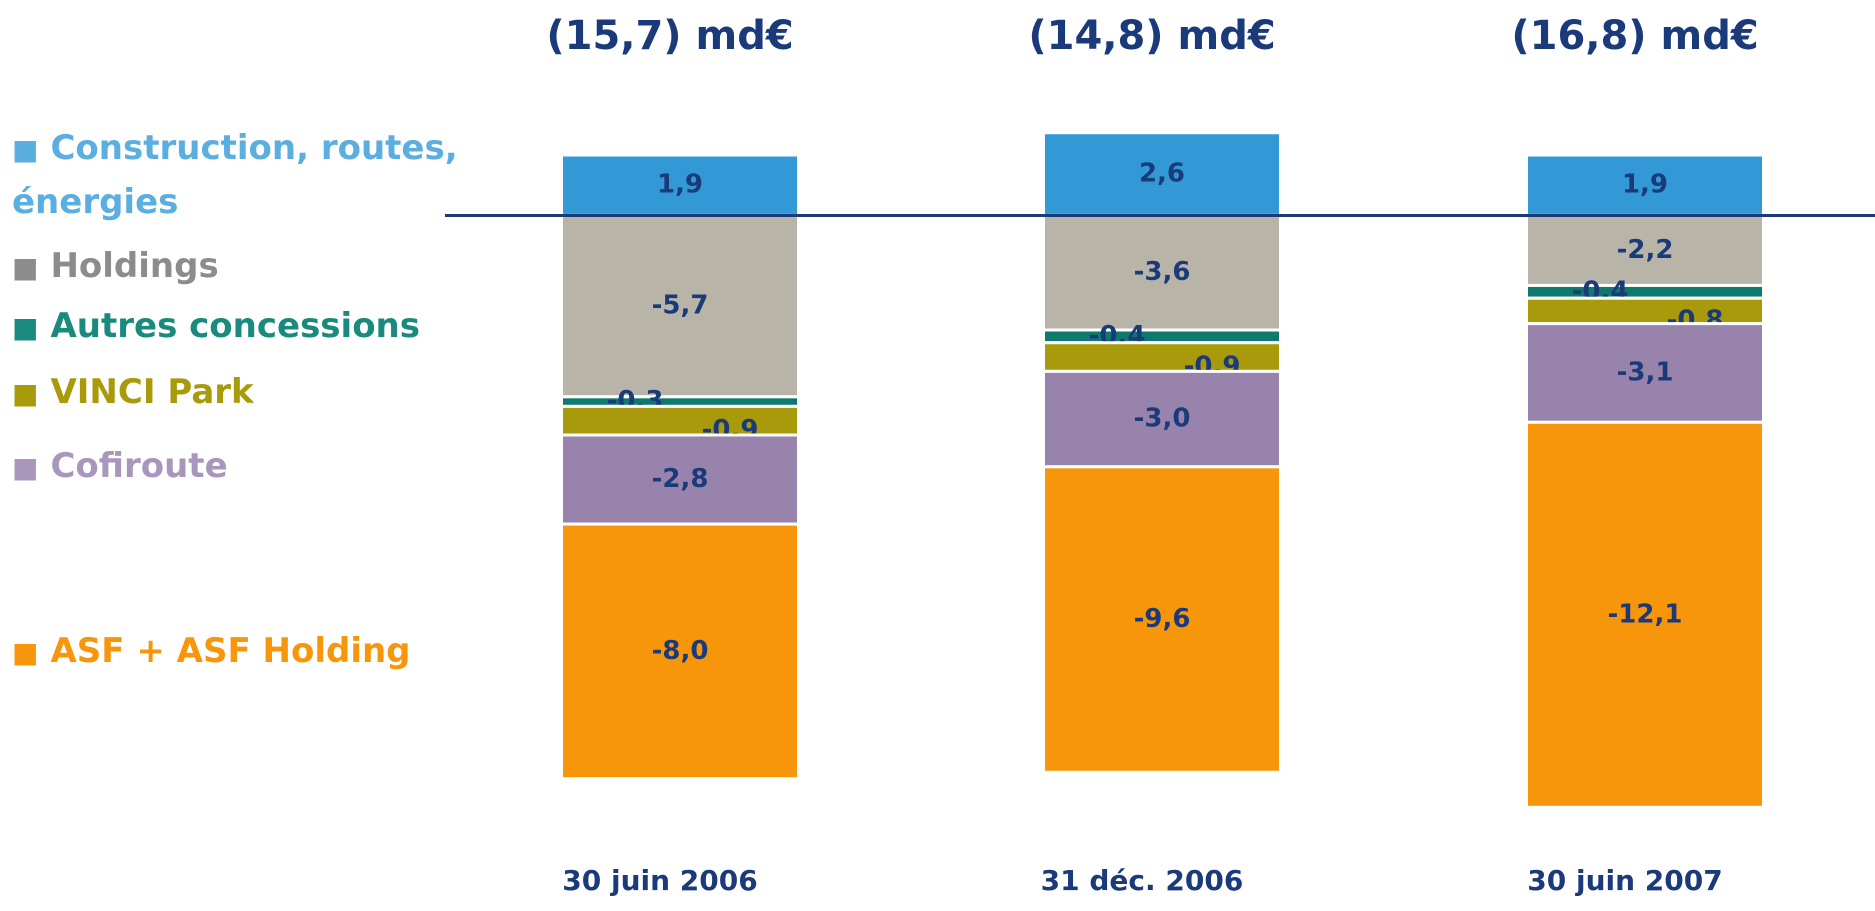 The height and width of the screenshot is (911, 1875). Describe the element at coordinates (152, 392) in the screenshot. I see `legend-label: VINCI Park` at that location.